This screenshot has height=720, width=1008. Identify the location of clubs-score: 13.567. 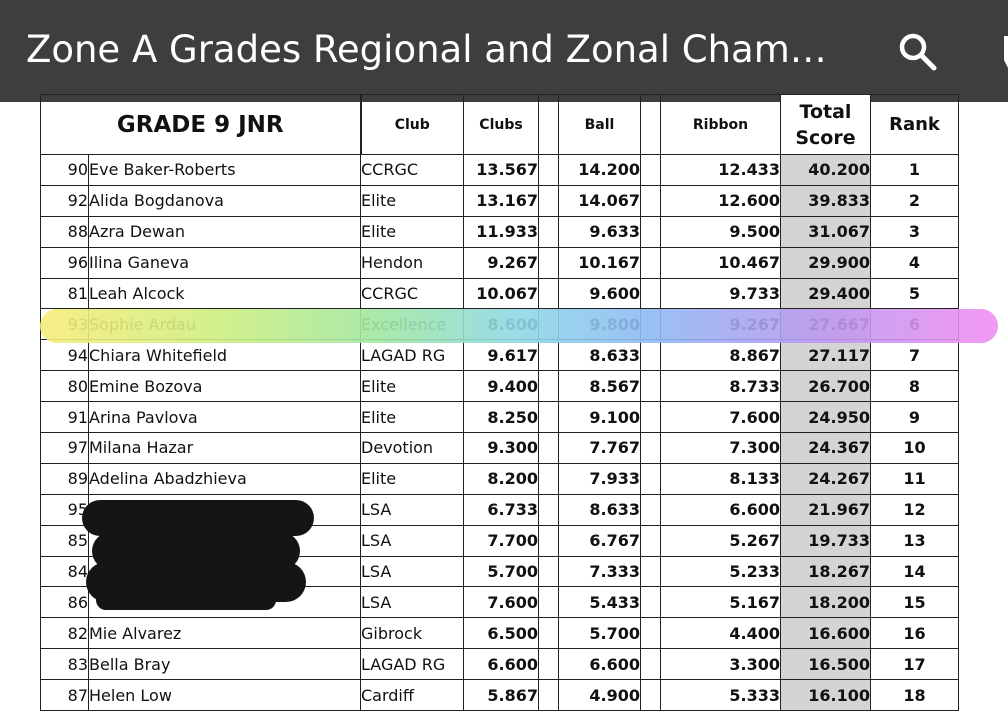
(501, 170).